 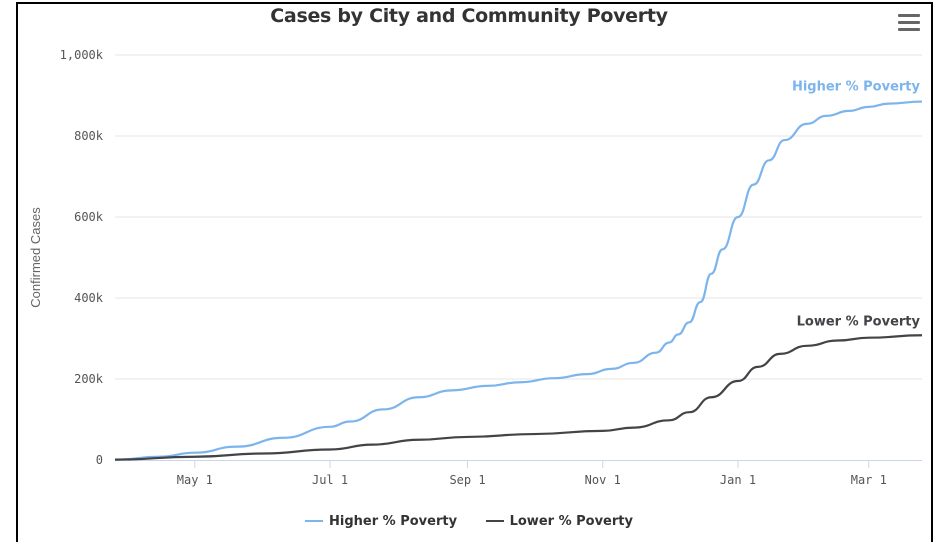 What do you see at coordinates (909, 23) in the screenshot?
I see `hamburger-menu-icon` at bounding box center [909, 23].